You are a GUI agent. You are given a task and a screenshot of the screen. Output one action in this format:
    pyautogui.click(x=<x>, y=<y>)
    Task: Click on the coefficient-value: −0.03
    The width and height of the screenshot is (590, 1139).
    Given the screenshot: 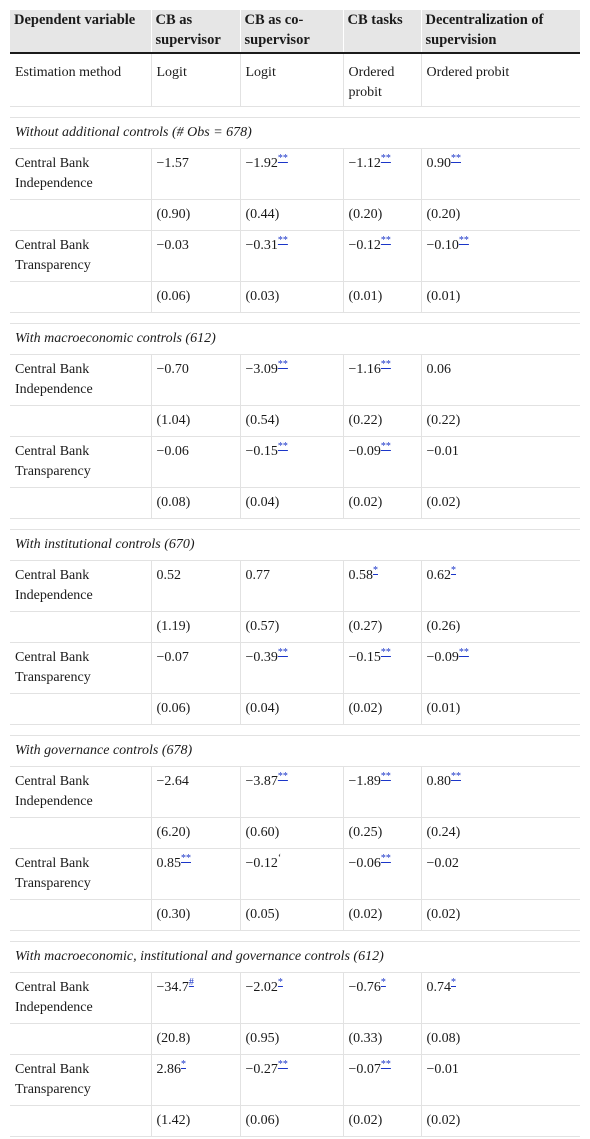 What is the action you would take?
    pyautogui.click(x=172, y=245)
    